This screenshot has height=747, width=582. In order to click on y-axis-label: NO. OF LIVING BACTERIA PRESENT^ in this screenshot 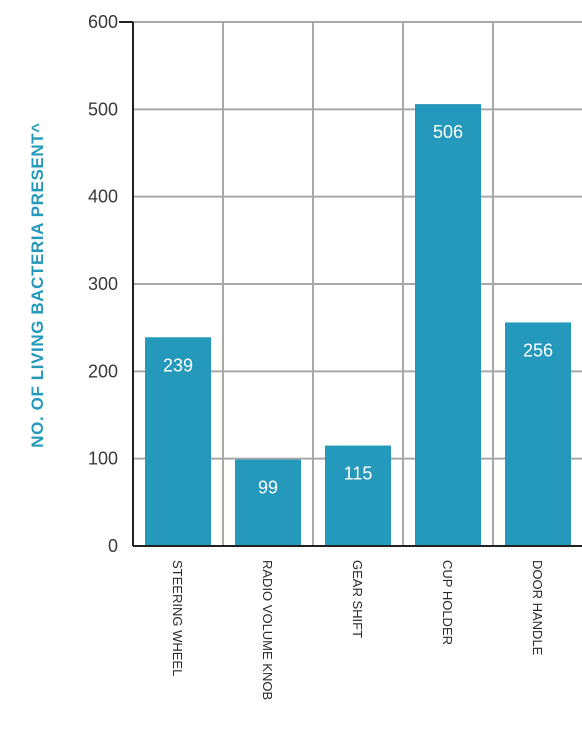, I will do `click(37, 284)`.